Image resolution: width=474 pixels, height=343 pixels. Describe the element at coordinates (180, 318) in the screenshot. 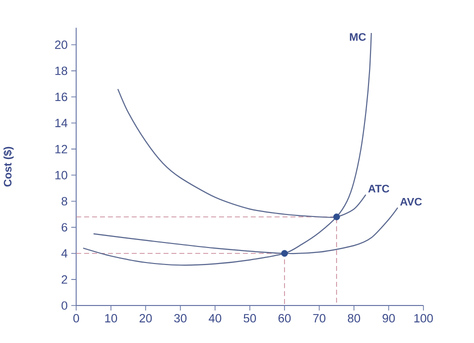

I see `x-tick-label: 30` at that location.